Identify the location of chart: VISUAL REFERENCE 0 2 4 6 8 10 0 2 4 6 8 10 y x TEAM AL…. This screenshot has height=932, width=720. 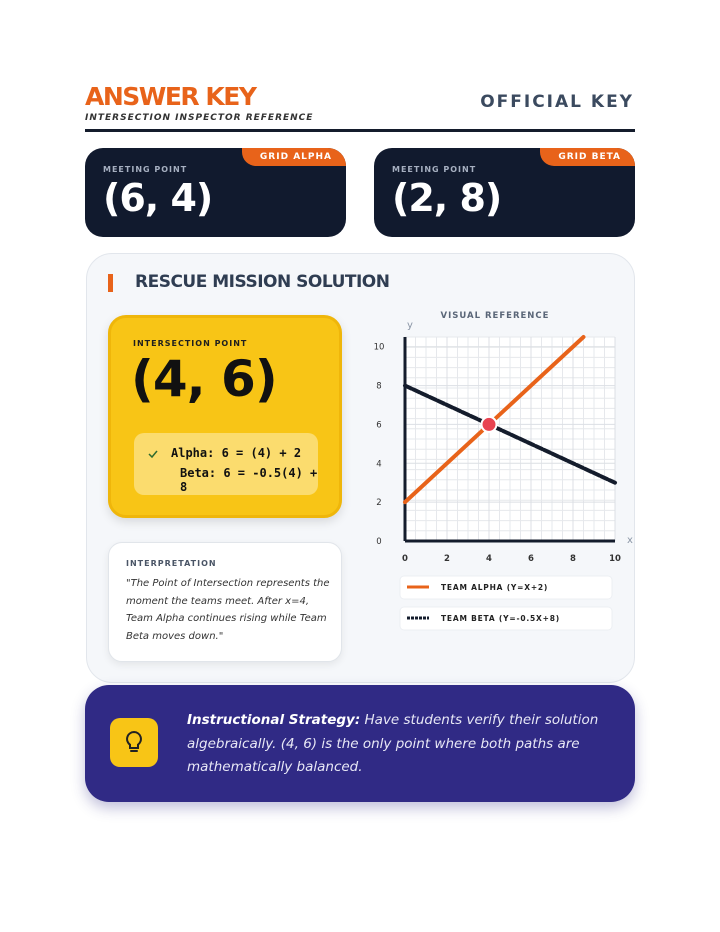
(503, 471).